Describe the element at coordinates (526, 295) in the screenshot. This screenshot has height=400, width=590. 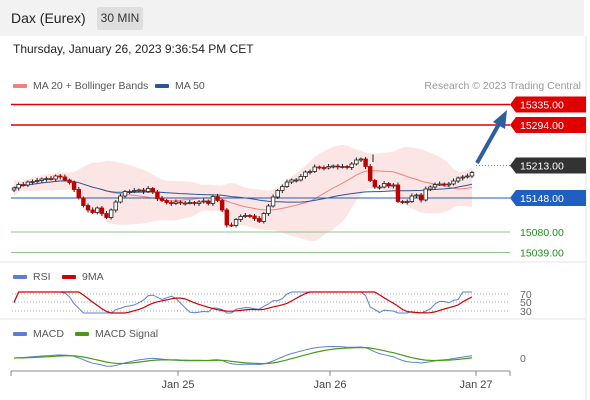
I see `rsi-label-70: 70` at that location.